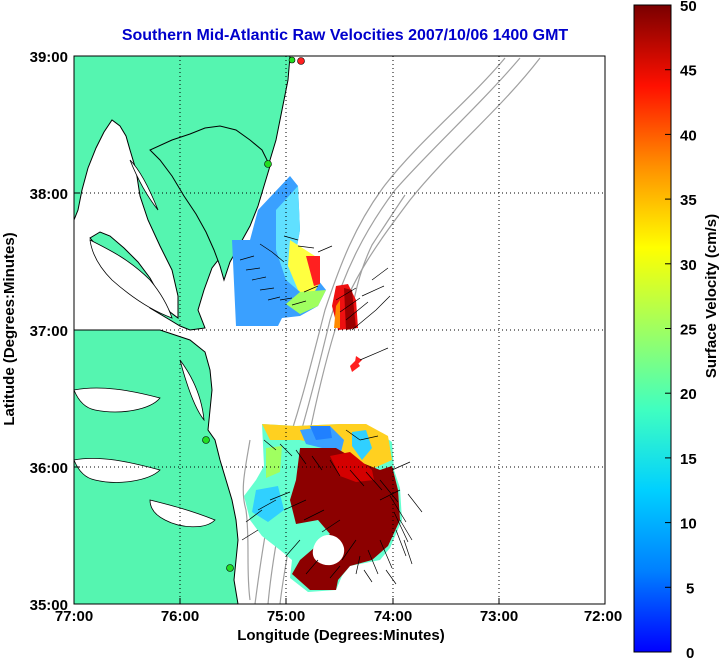 The width and height of the screenshot is (724, 659). What do you see at coordinates (393, 616) in the screenshot?
I see `x-tick-label: 74:00` at bounding box center [393, 616].